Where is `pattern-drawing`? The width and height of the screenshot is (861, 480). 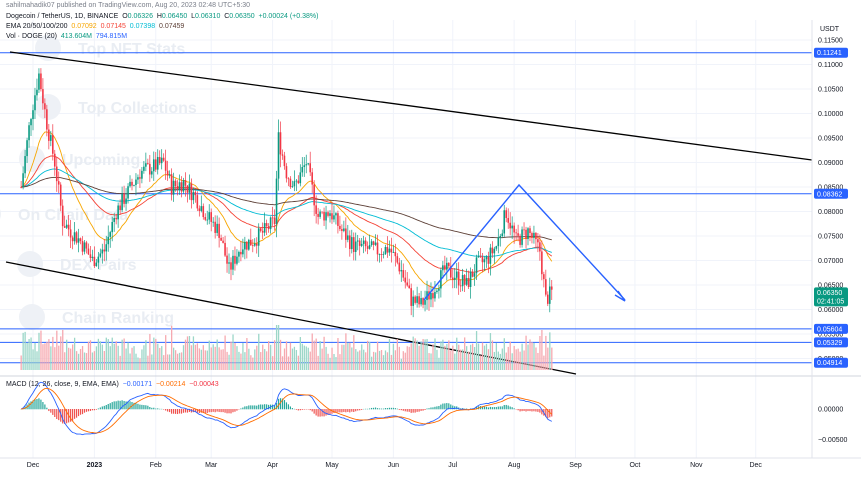 pattern-drawing is located at coordinates (524, 242).